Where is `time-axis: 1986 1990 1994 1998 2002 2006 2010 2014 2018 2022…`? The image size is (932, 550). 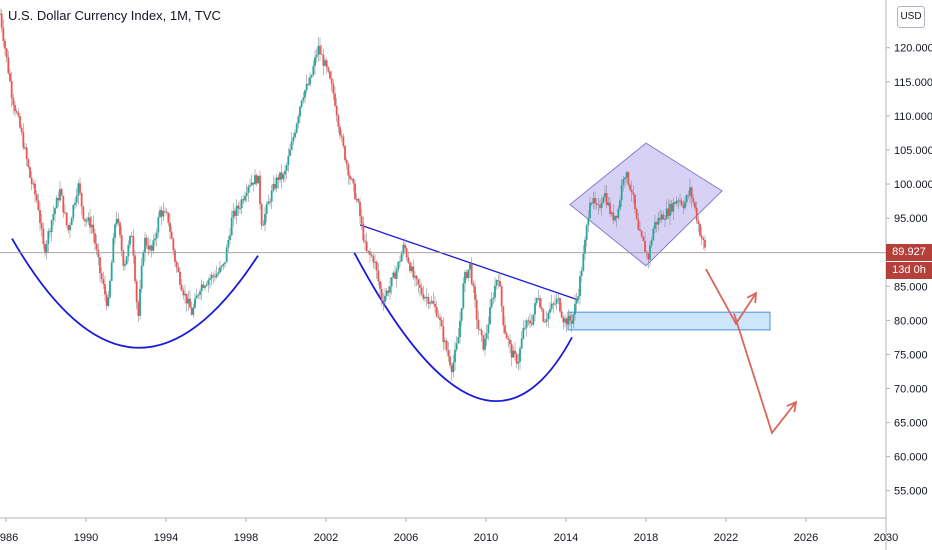
time-axis: 1986 1990 1994 1998 2002 2006 2010 2014 2018 2022… is located at coordinates (449, 530).